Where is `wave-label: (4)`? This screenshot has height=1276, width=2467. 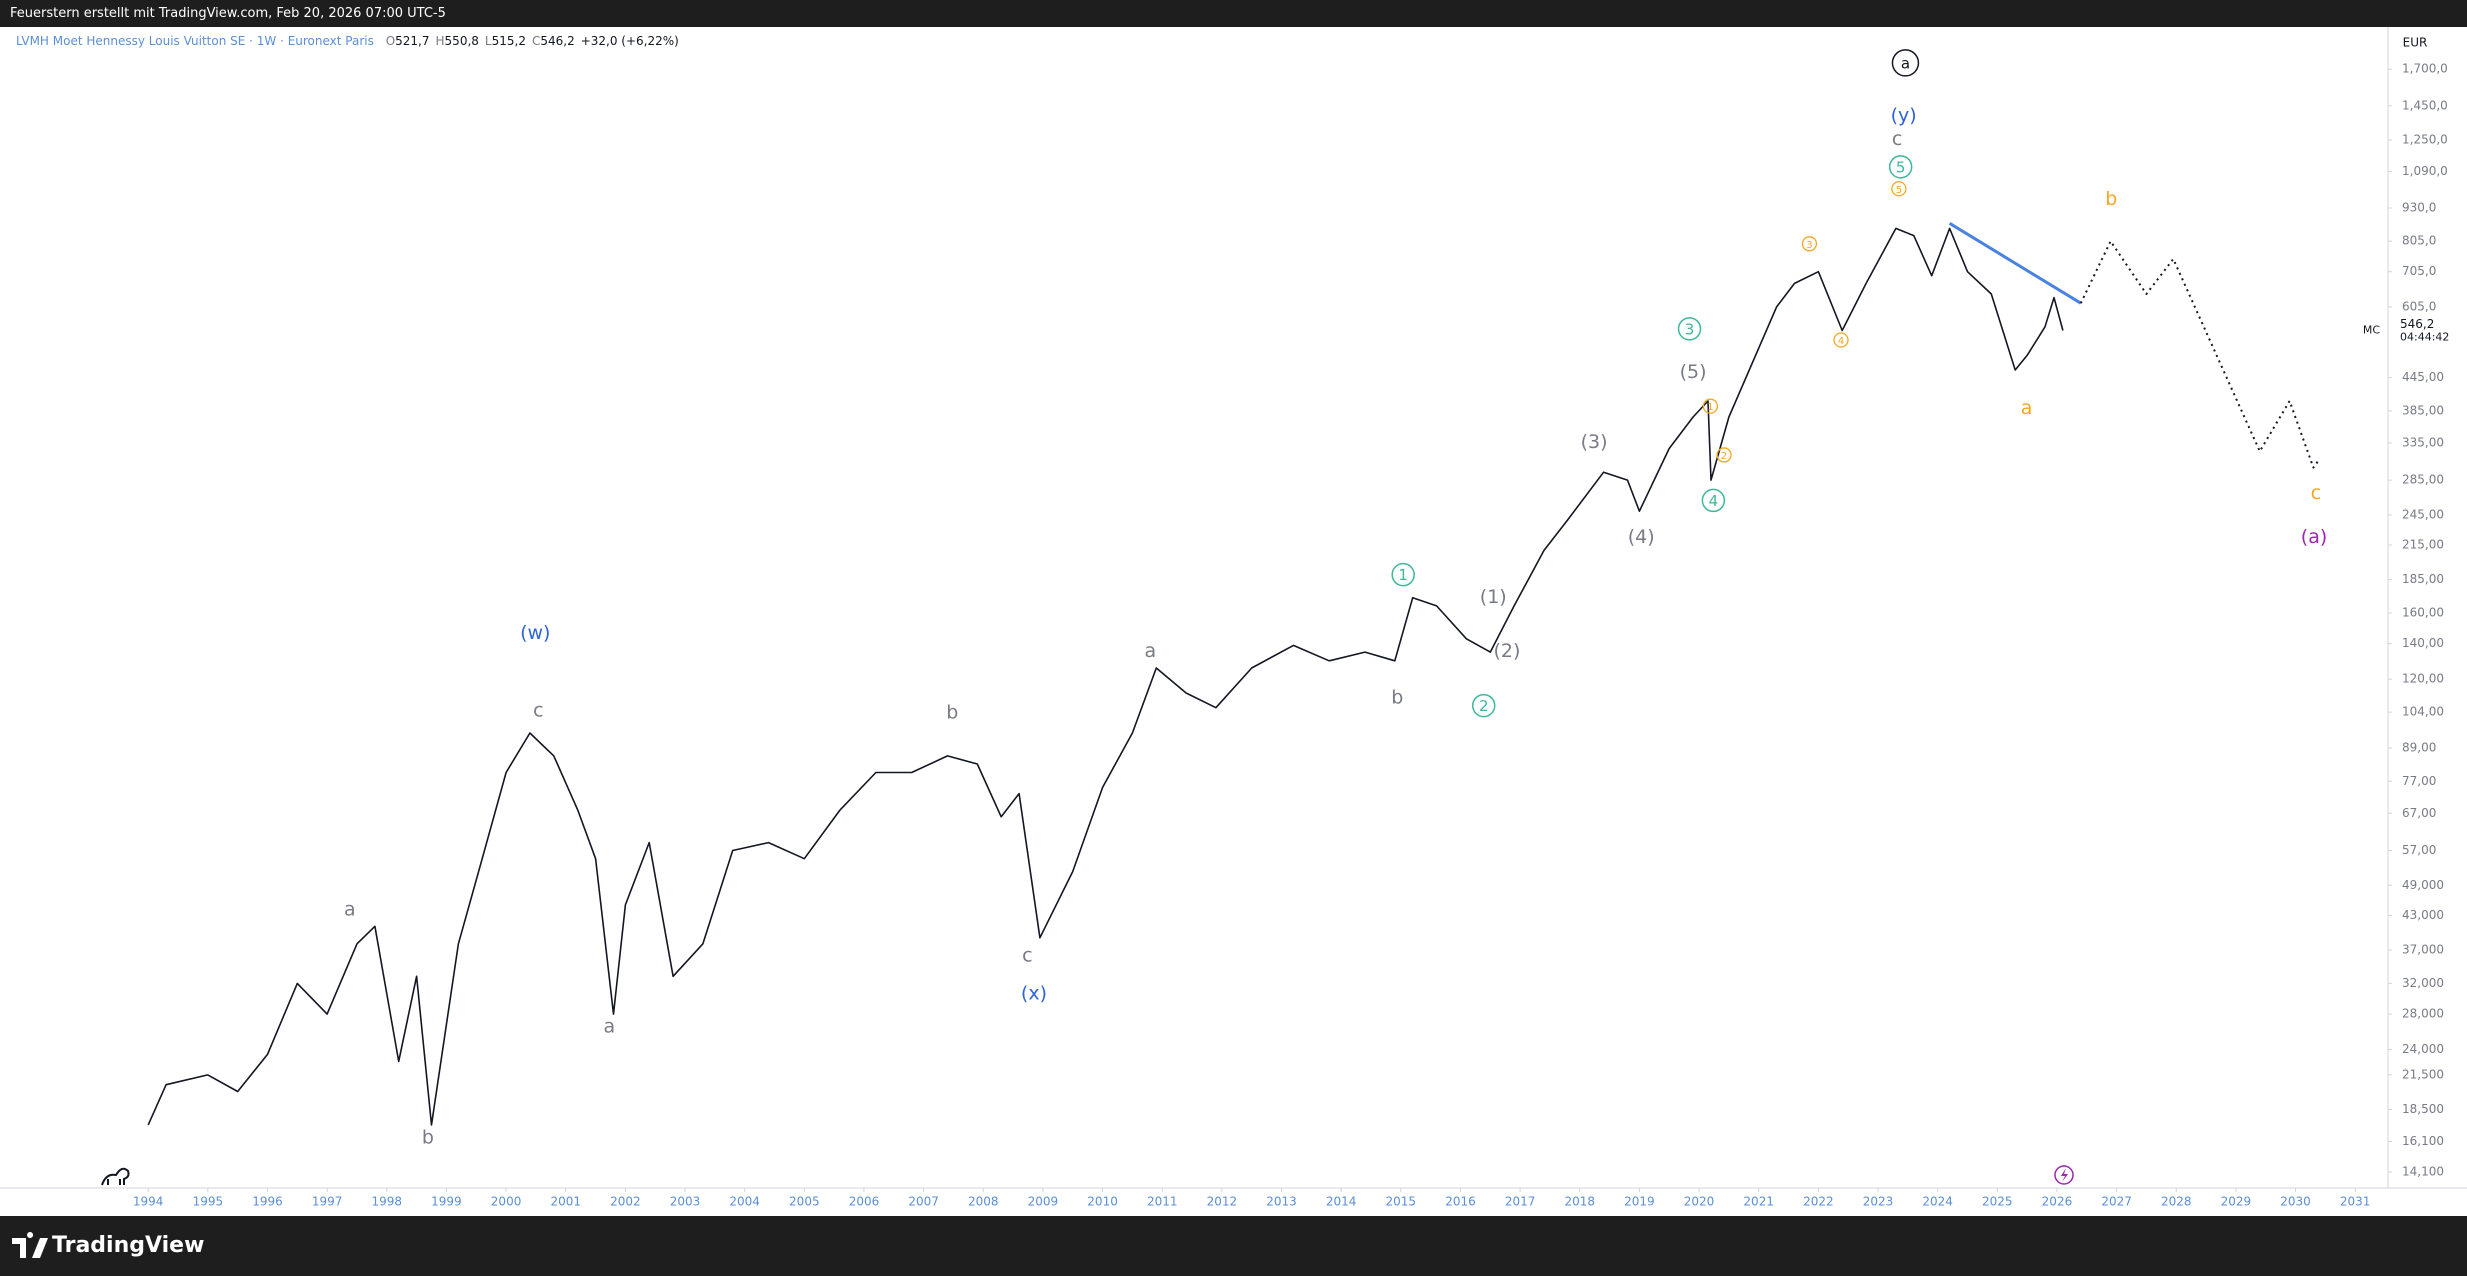
wave-label: (4) is located at coordinates (1641, 537).